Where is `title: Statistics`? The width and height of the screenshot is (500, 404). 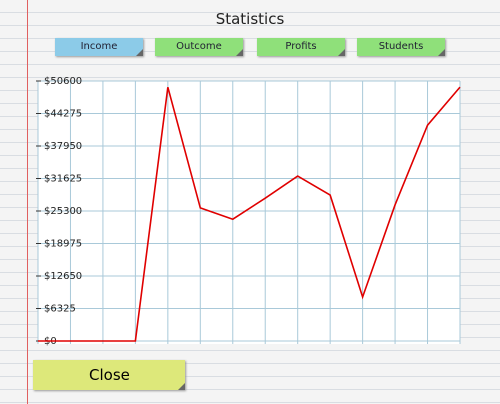
title: Statistics is located at coordinates (250, 19).